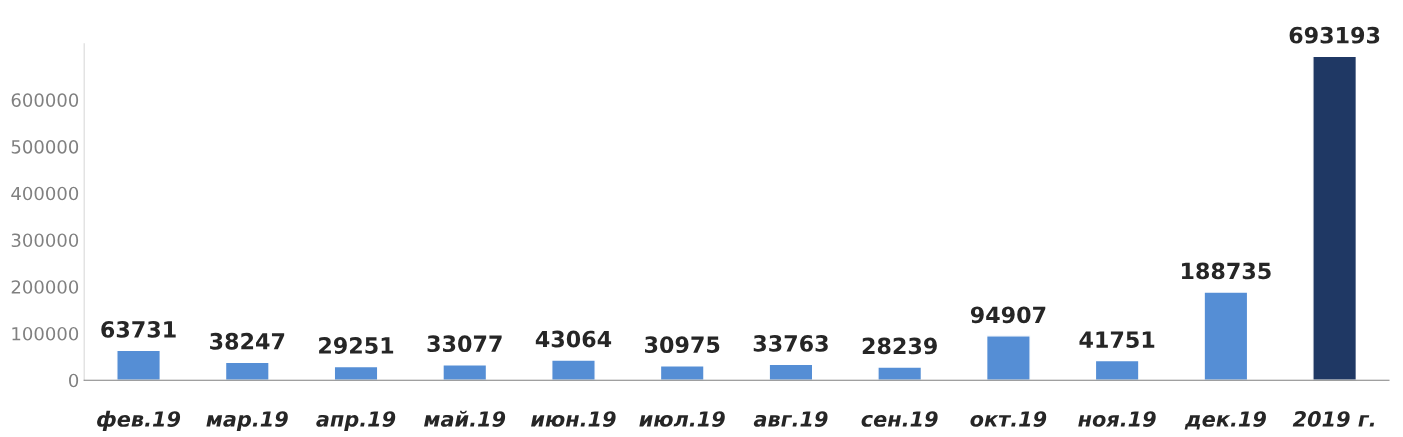 The image size is (1403, 437). What do you see at coordinates (899, 419) in the screenshot?
I see `x-tick-label: сен.19` at bounding box center [899, 419].